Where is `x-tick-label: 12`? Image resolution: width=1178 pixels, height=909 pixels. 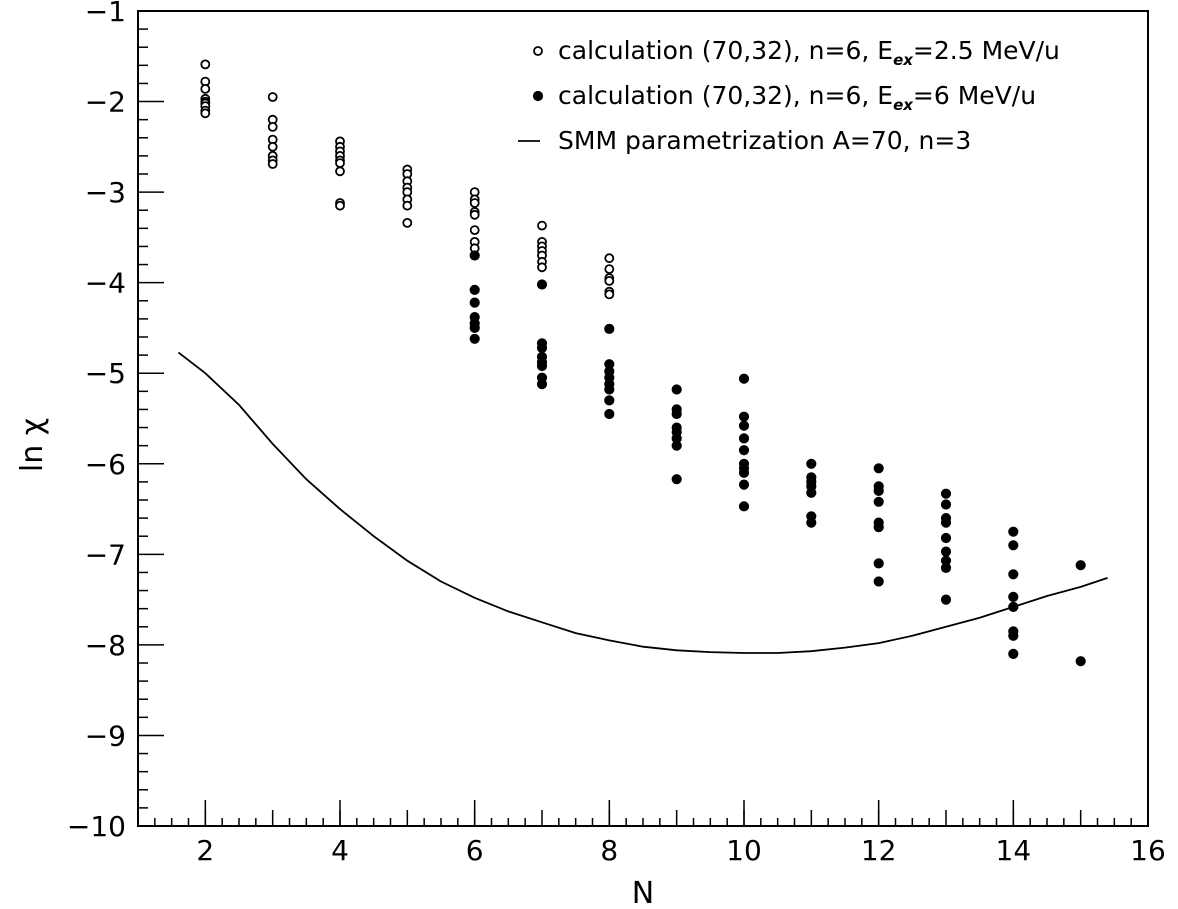 x-tick-label: 12 is located at coordinates (879, 850).